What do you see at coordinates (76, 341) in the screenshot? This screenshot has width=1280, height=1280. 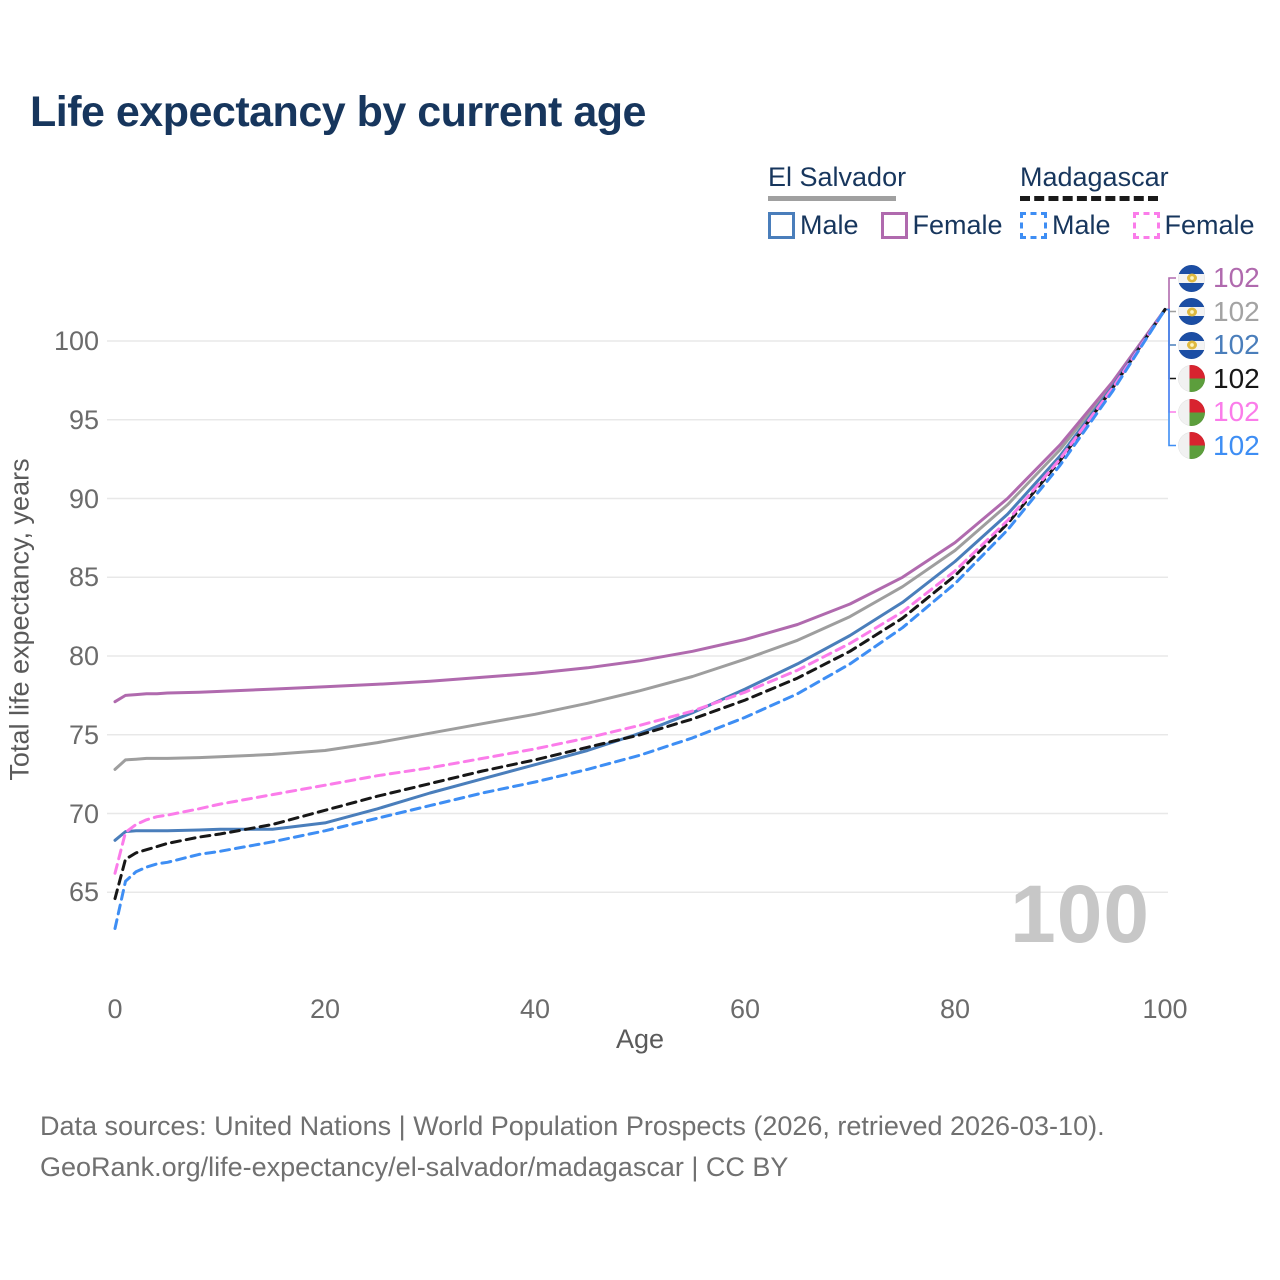 I see `y-tick-label: 100` at bounding box center [76, 341].